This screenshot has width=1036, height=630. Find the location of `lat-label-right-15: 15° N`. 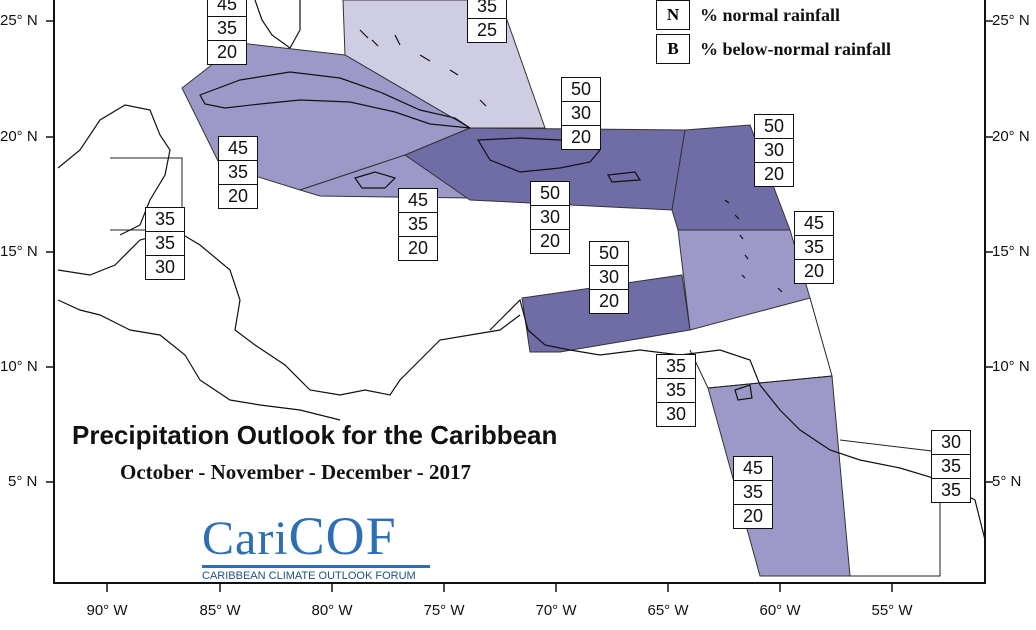

lat-label-right-15: 15° N is located at coordinates (1011, 251).